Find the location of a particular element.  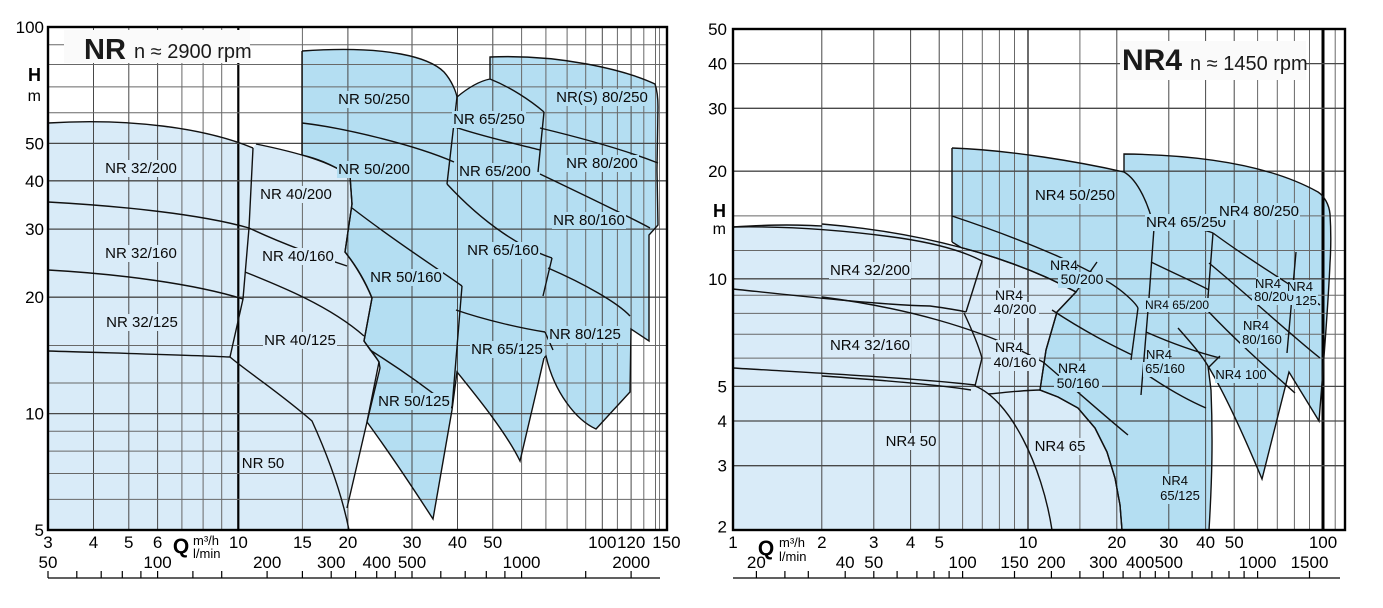

svg-text: NR 50 is located at coordinates (263, 463).